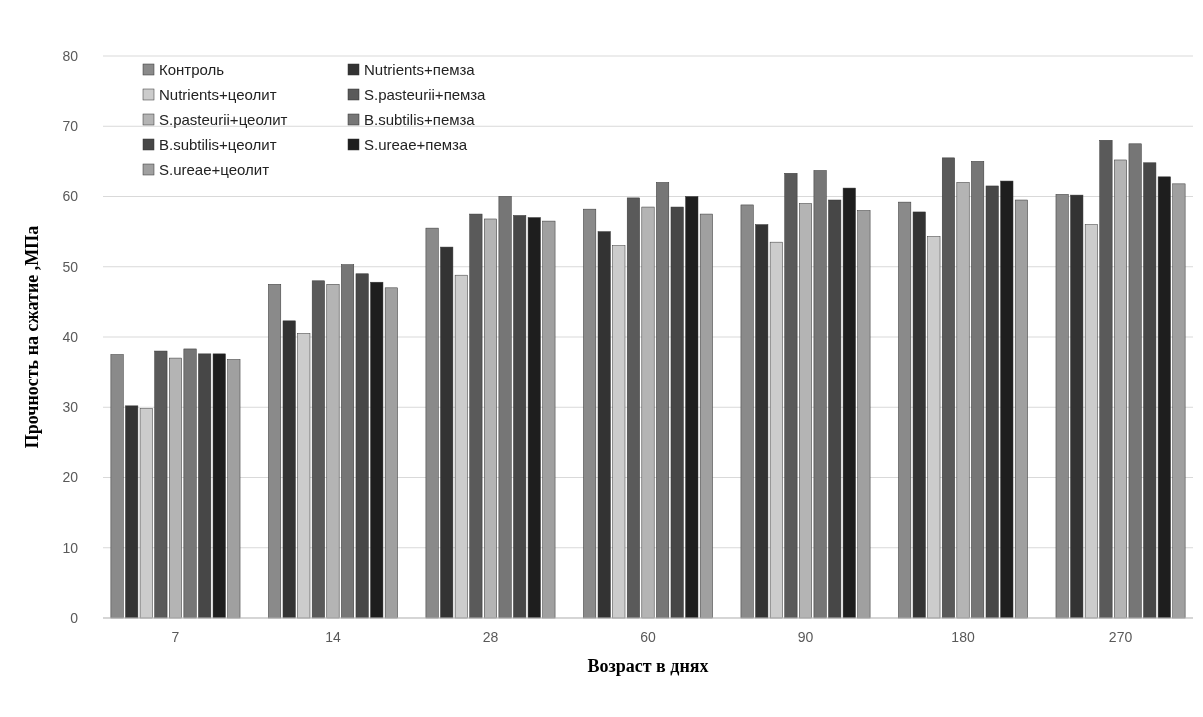  What do you see at coordinates (963, 637) in the screenshot?
I see `x-tick-label: 180` at bounding box center [963, 637].